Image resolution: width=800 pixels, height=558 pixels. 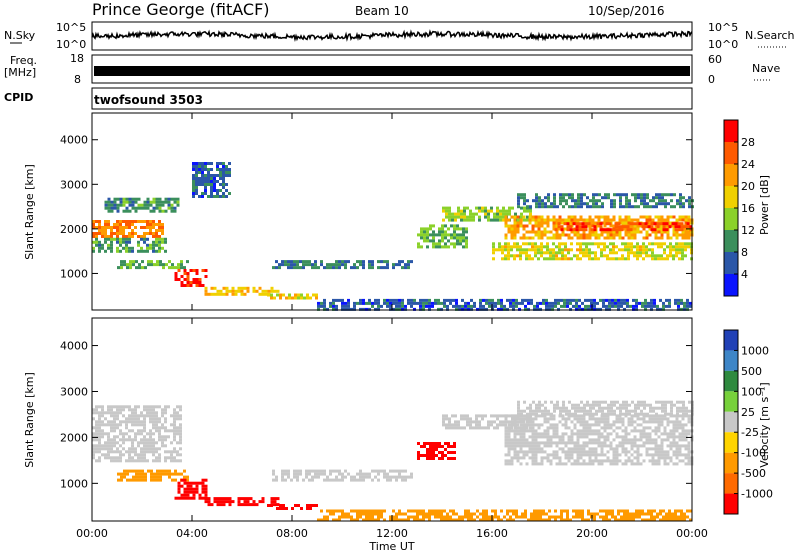 What do you see at coordinates (692, 533) in the screenshot?
I see `x-tick-label: 00:00` at bounding box center [692, 533].